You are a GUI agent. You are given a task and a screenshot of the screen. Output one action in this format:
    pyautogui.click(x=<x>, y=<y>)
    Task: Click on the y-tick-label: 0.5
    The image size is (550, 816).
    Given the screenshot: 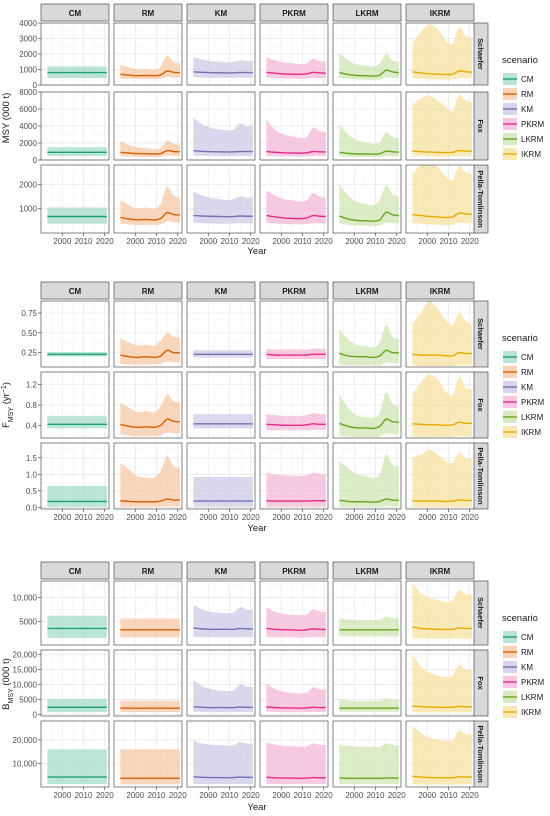 What is the action you would take?
    pyautogui.click(x=32, y=491)
    